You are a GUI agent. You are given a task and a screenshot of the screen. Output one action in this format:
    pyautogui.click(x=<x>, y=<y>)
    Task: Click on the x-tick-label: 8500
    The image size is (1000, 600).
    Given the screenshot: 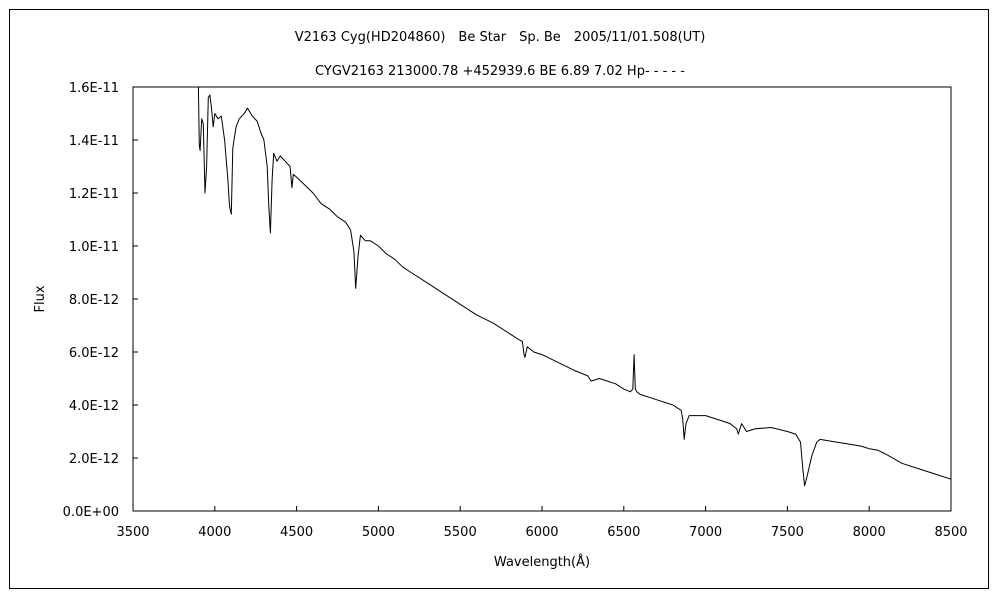 What is the action you would take?
    pyautogui.click(x=950, y=532)
    